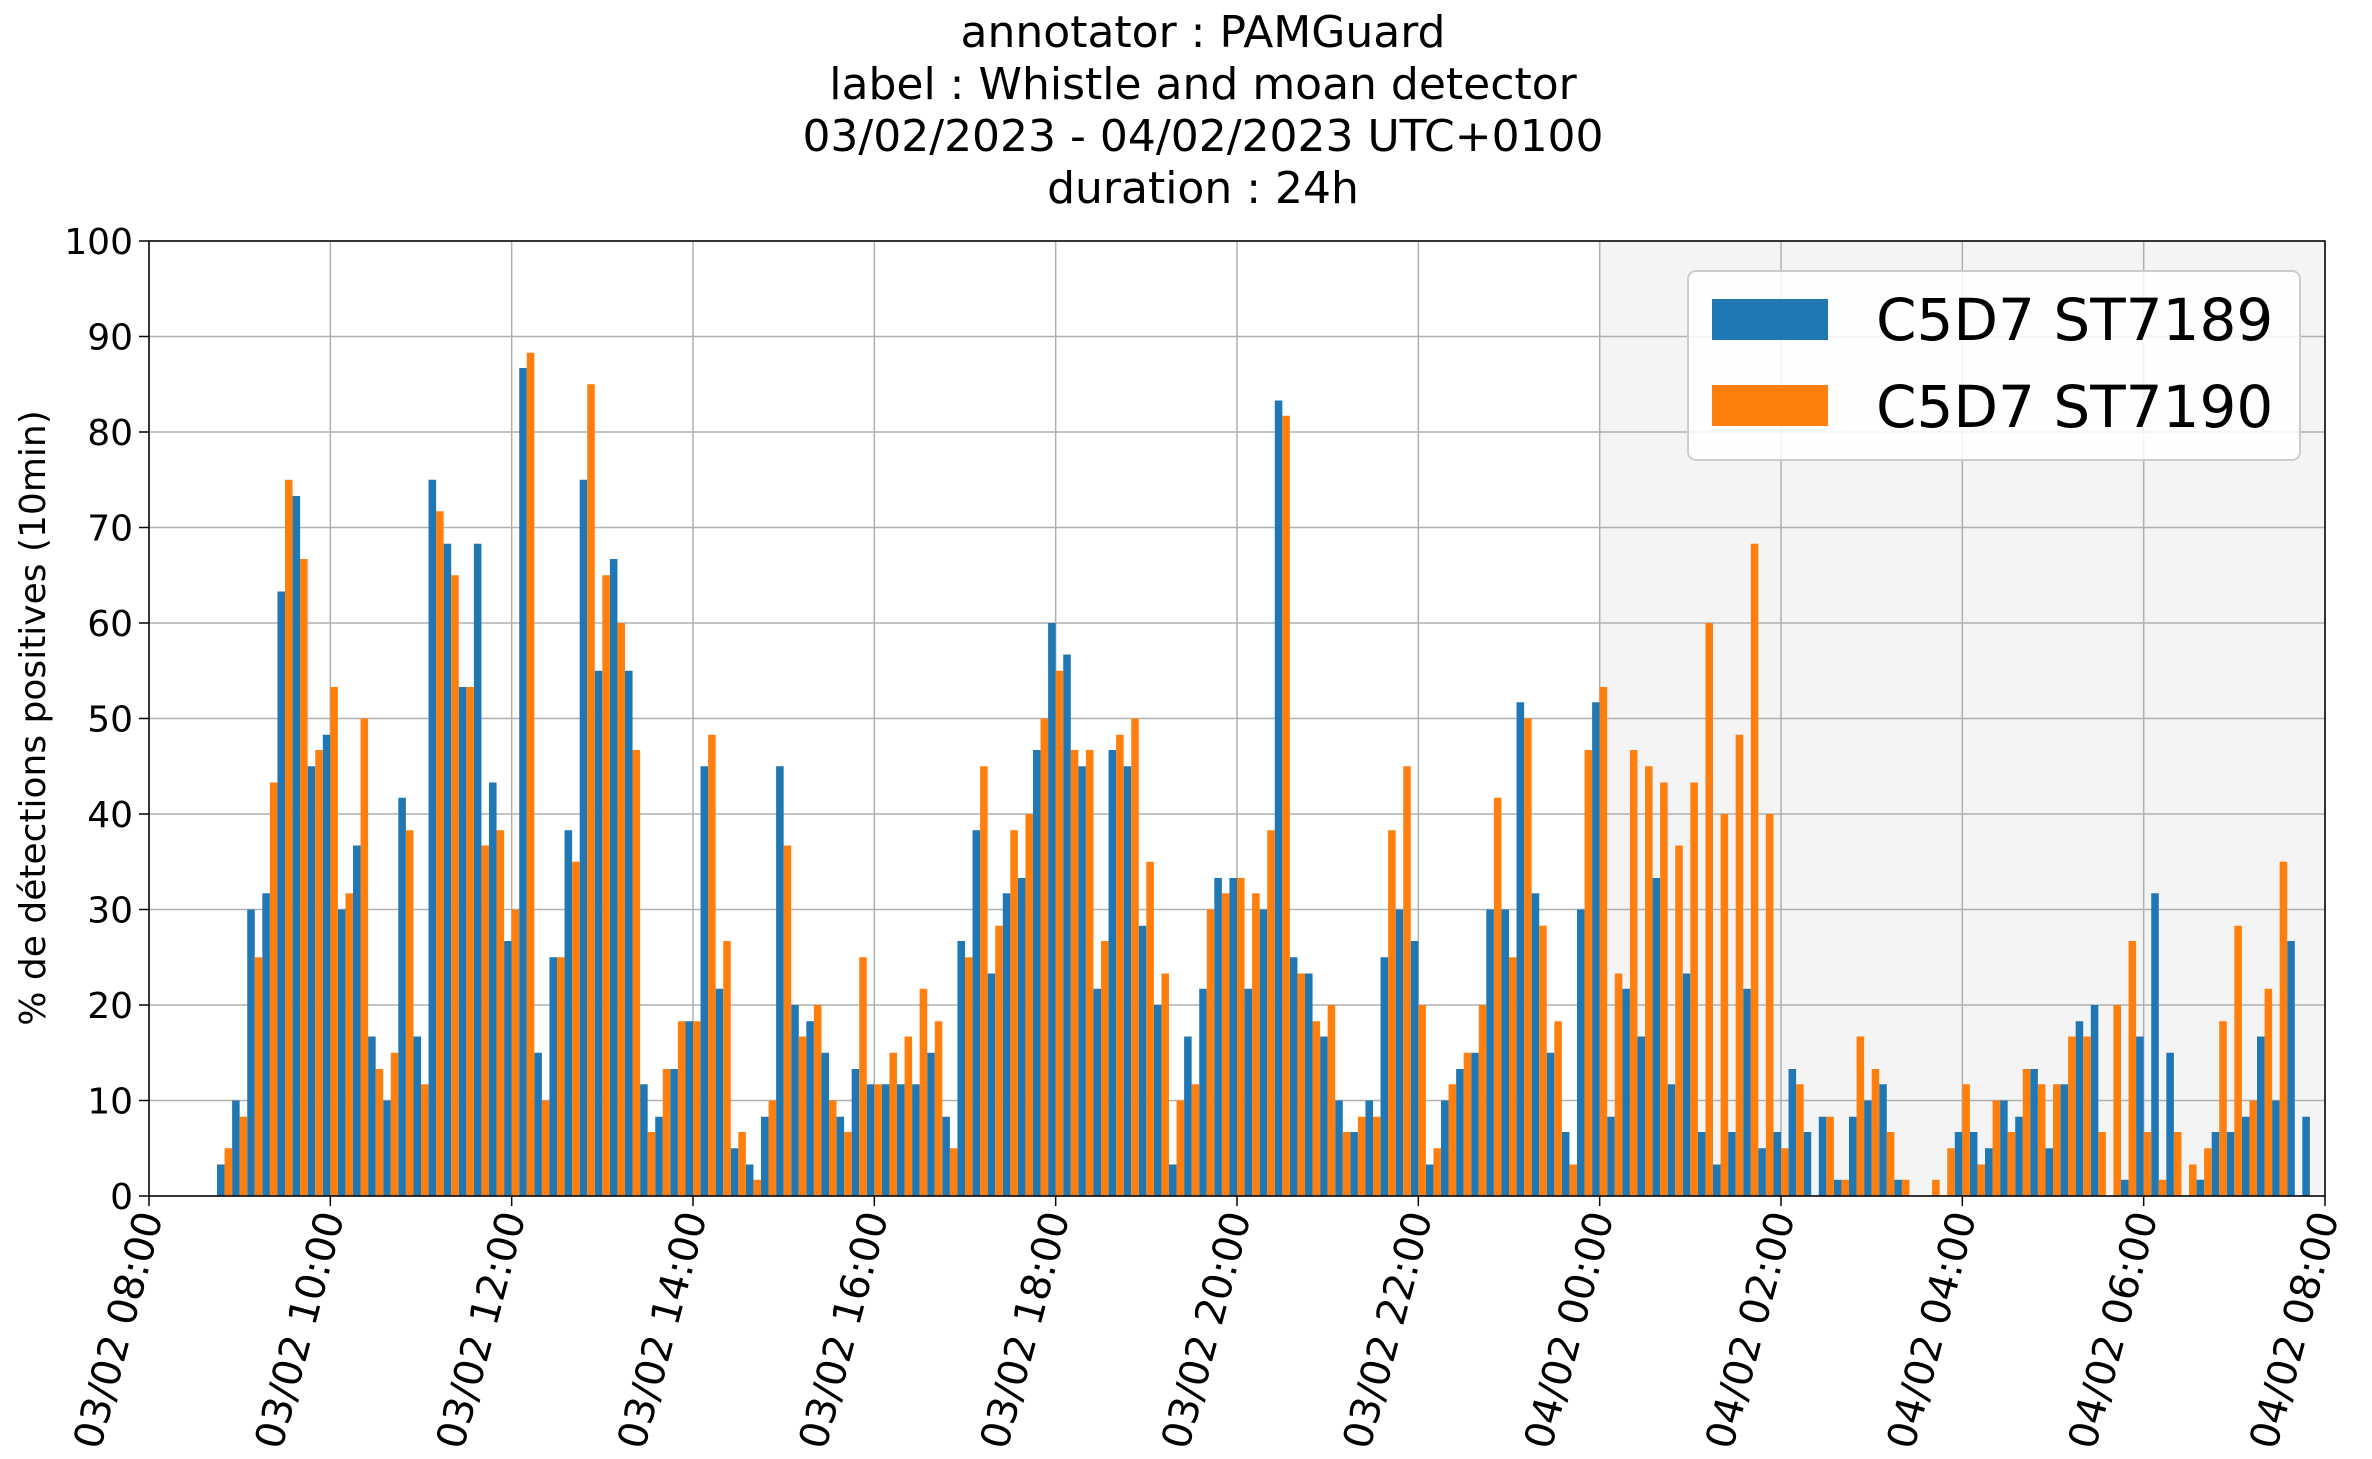  I want to click on legend-swatch-c5d7-st7190, so click(1770, 405).